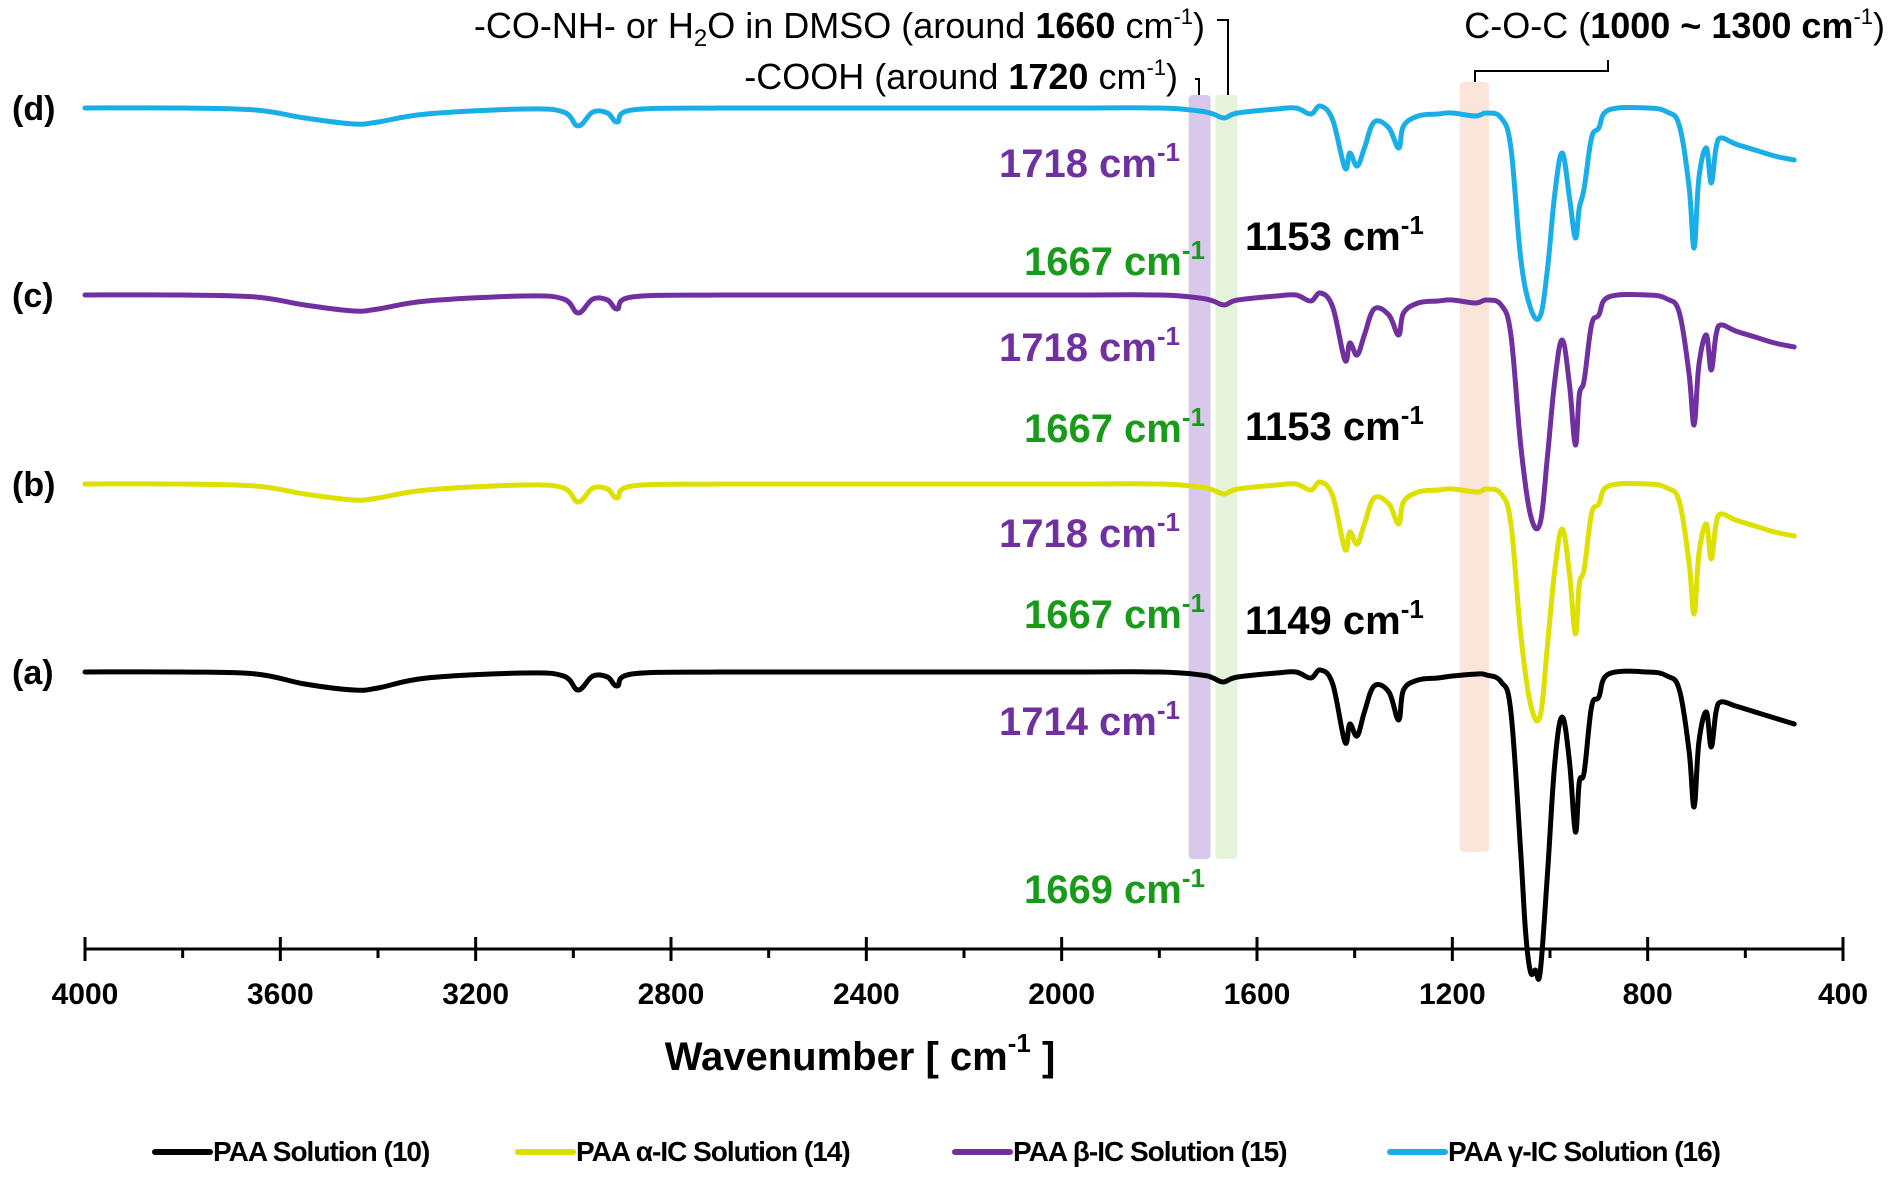 This screenshot has height=1183, width=1890. I want to click on x-axis: 4000 3600 3200 2800 2400 2000 1600 1200 800 400, so click(960, 974).